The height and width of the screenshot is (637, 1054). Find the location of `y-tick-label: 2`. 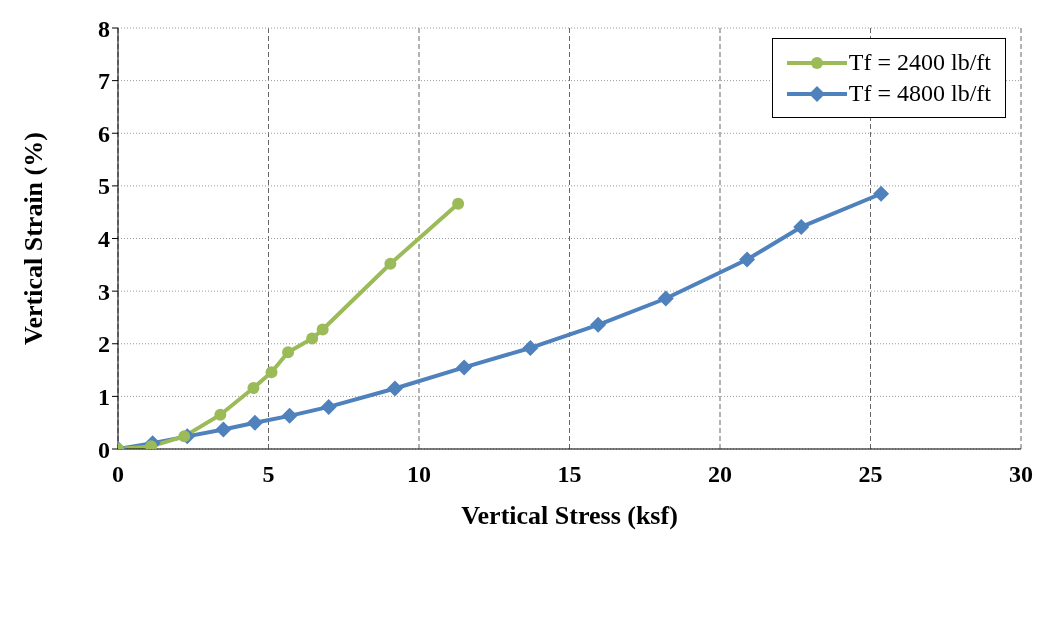

y-tick-label: 2 is located at coordinates (104, 344).